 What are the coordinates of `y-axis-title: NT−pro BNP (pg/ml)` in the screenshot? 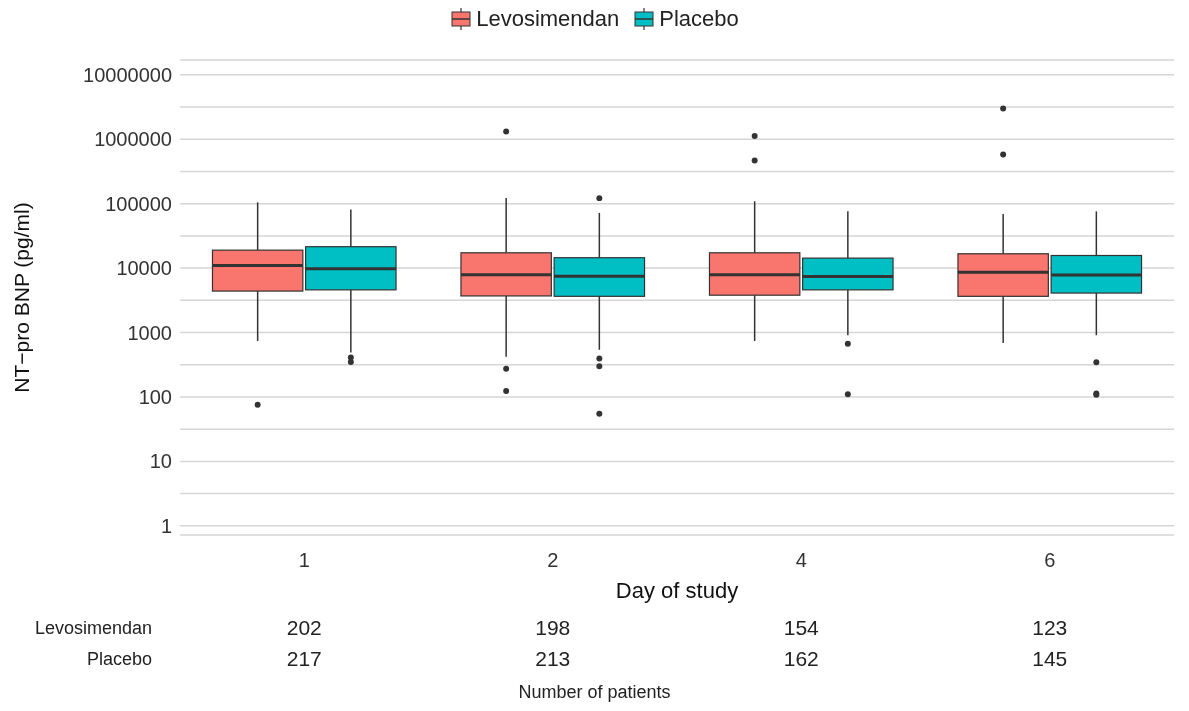 It's located at (22, 297).